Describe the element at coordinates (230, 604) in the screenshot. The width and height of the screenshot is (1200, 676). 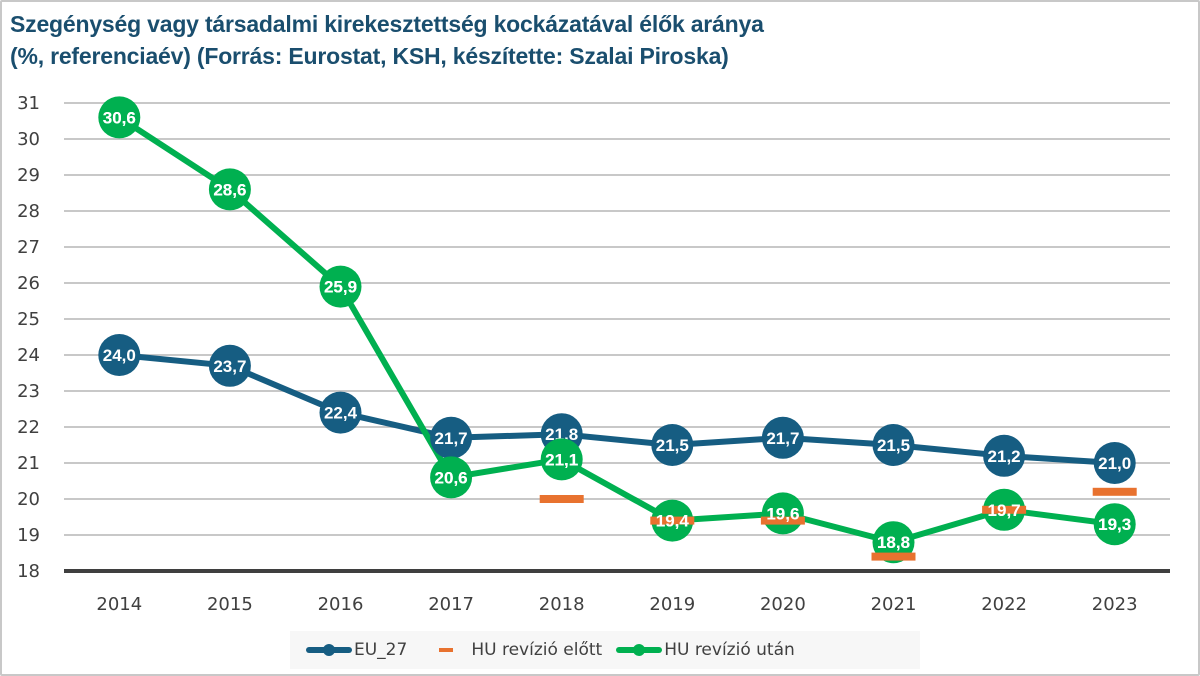
I see `x-tick-label: 2015` at that location.